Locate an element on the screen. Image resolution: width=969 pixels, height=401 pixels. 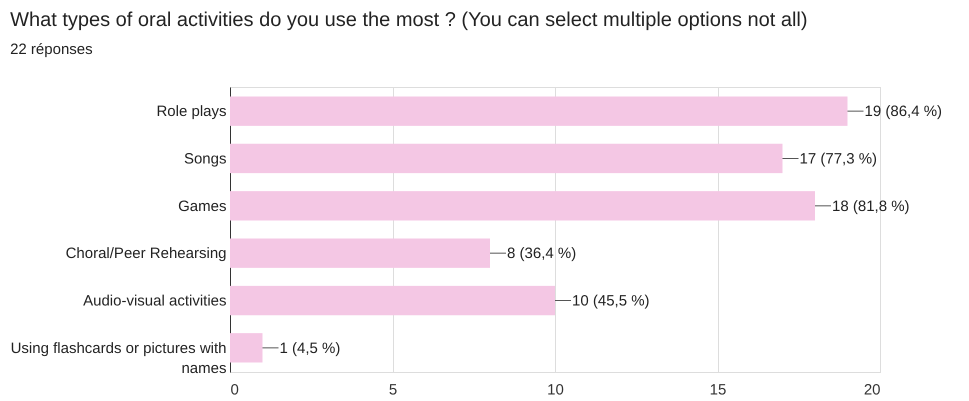
y-tick-label: Choral/Peer Rehearsing is located at coordinates (146, 253).